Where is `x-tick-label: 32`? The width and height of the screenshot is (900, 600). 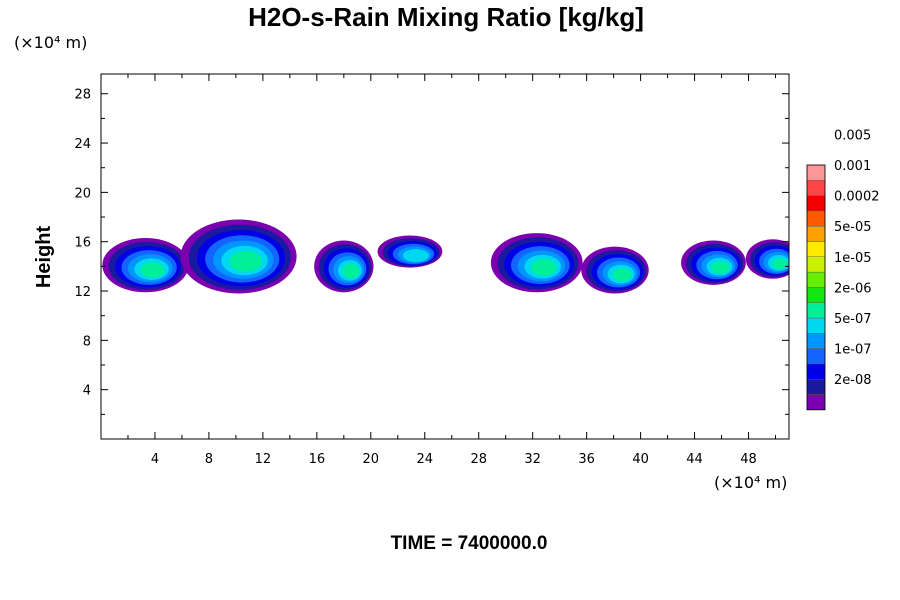 x-tick-label: 32 is located at coordinates (532, 459).